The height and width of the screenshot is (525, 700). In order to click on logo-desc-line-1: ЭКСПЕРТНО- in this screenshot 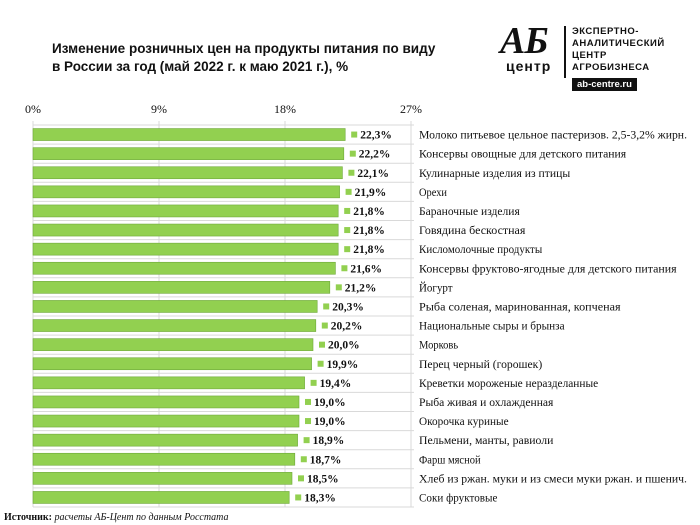, I will do `click(605, 31)`.